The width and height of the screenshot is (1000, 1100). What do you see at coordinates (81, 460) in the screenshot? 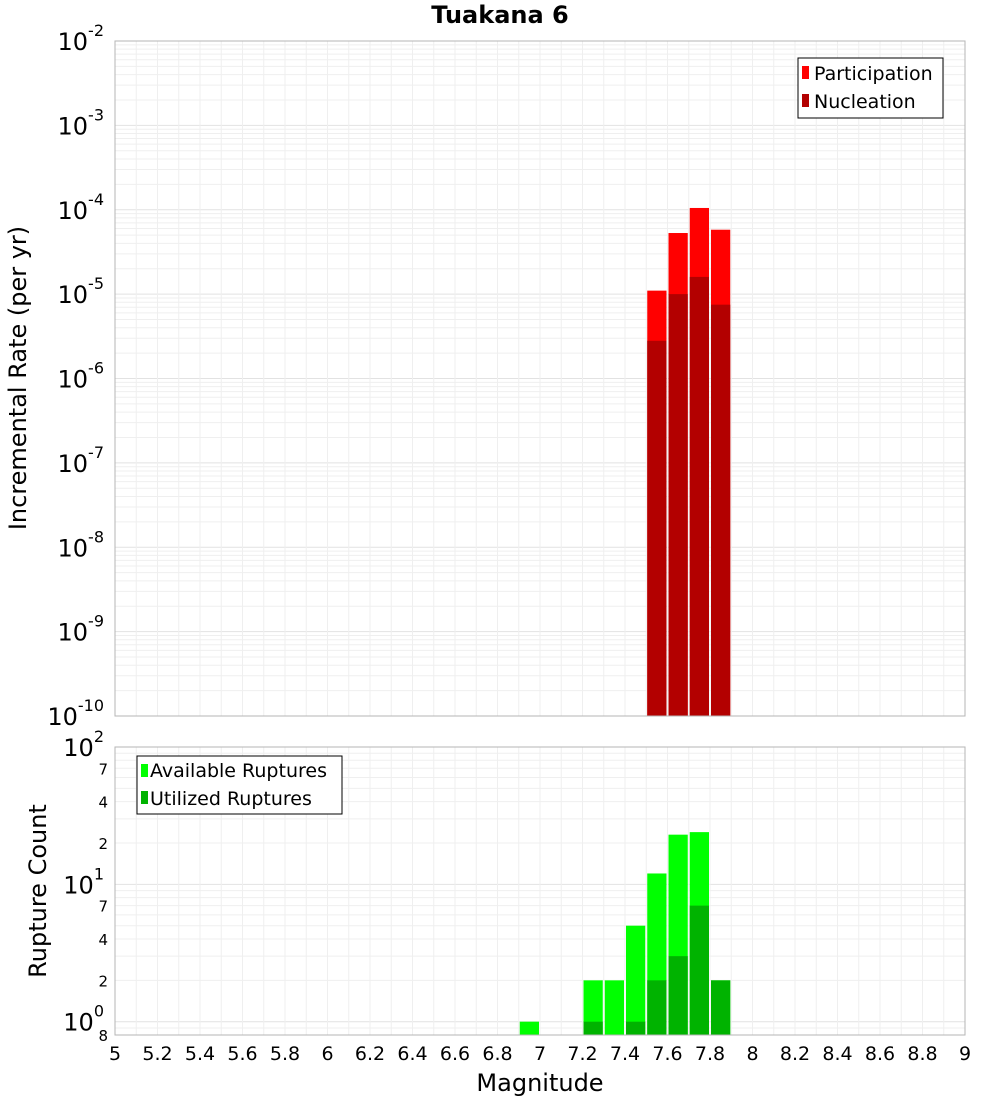
I see `rate-y-tick-label: 10⁻⁷` at bounding box center [81, 460].